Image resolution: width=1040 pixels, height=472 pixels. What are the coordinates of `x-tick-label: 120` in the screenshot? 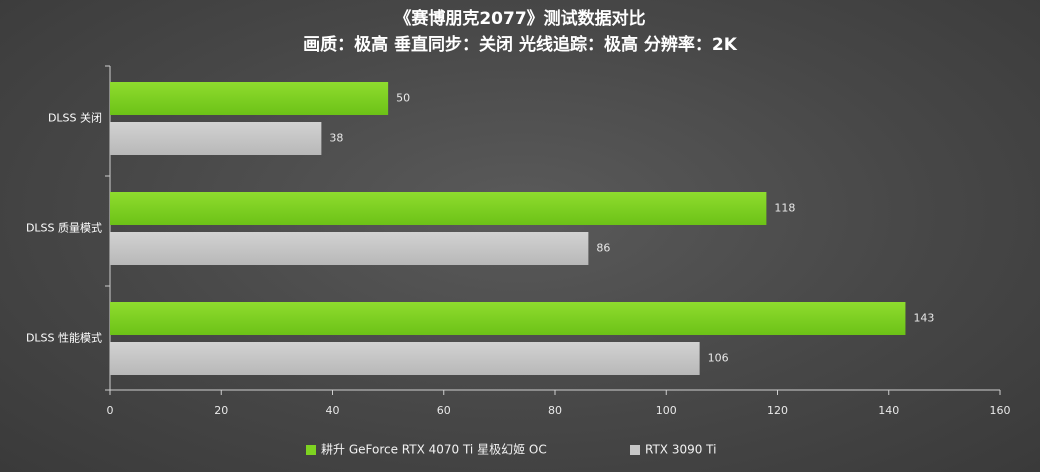 It's located at (777, 410).